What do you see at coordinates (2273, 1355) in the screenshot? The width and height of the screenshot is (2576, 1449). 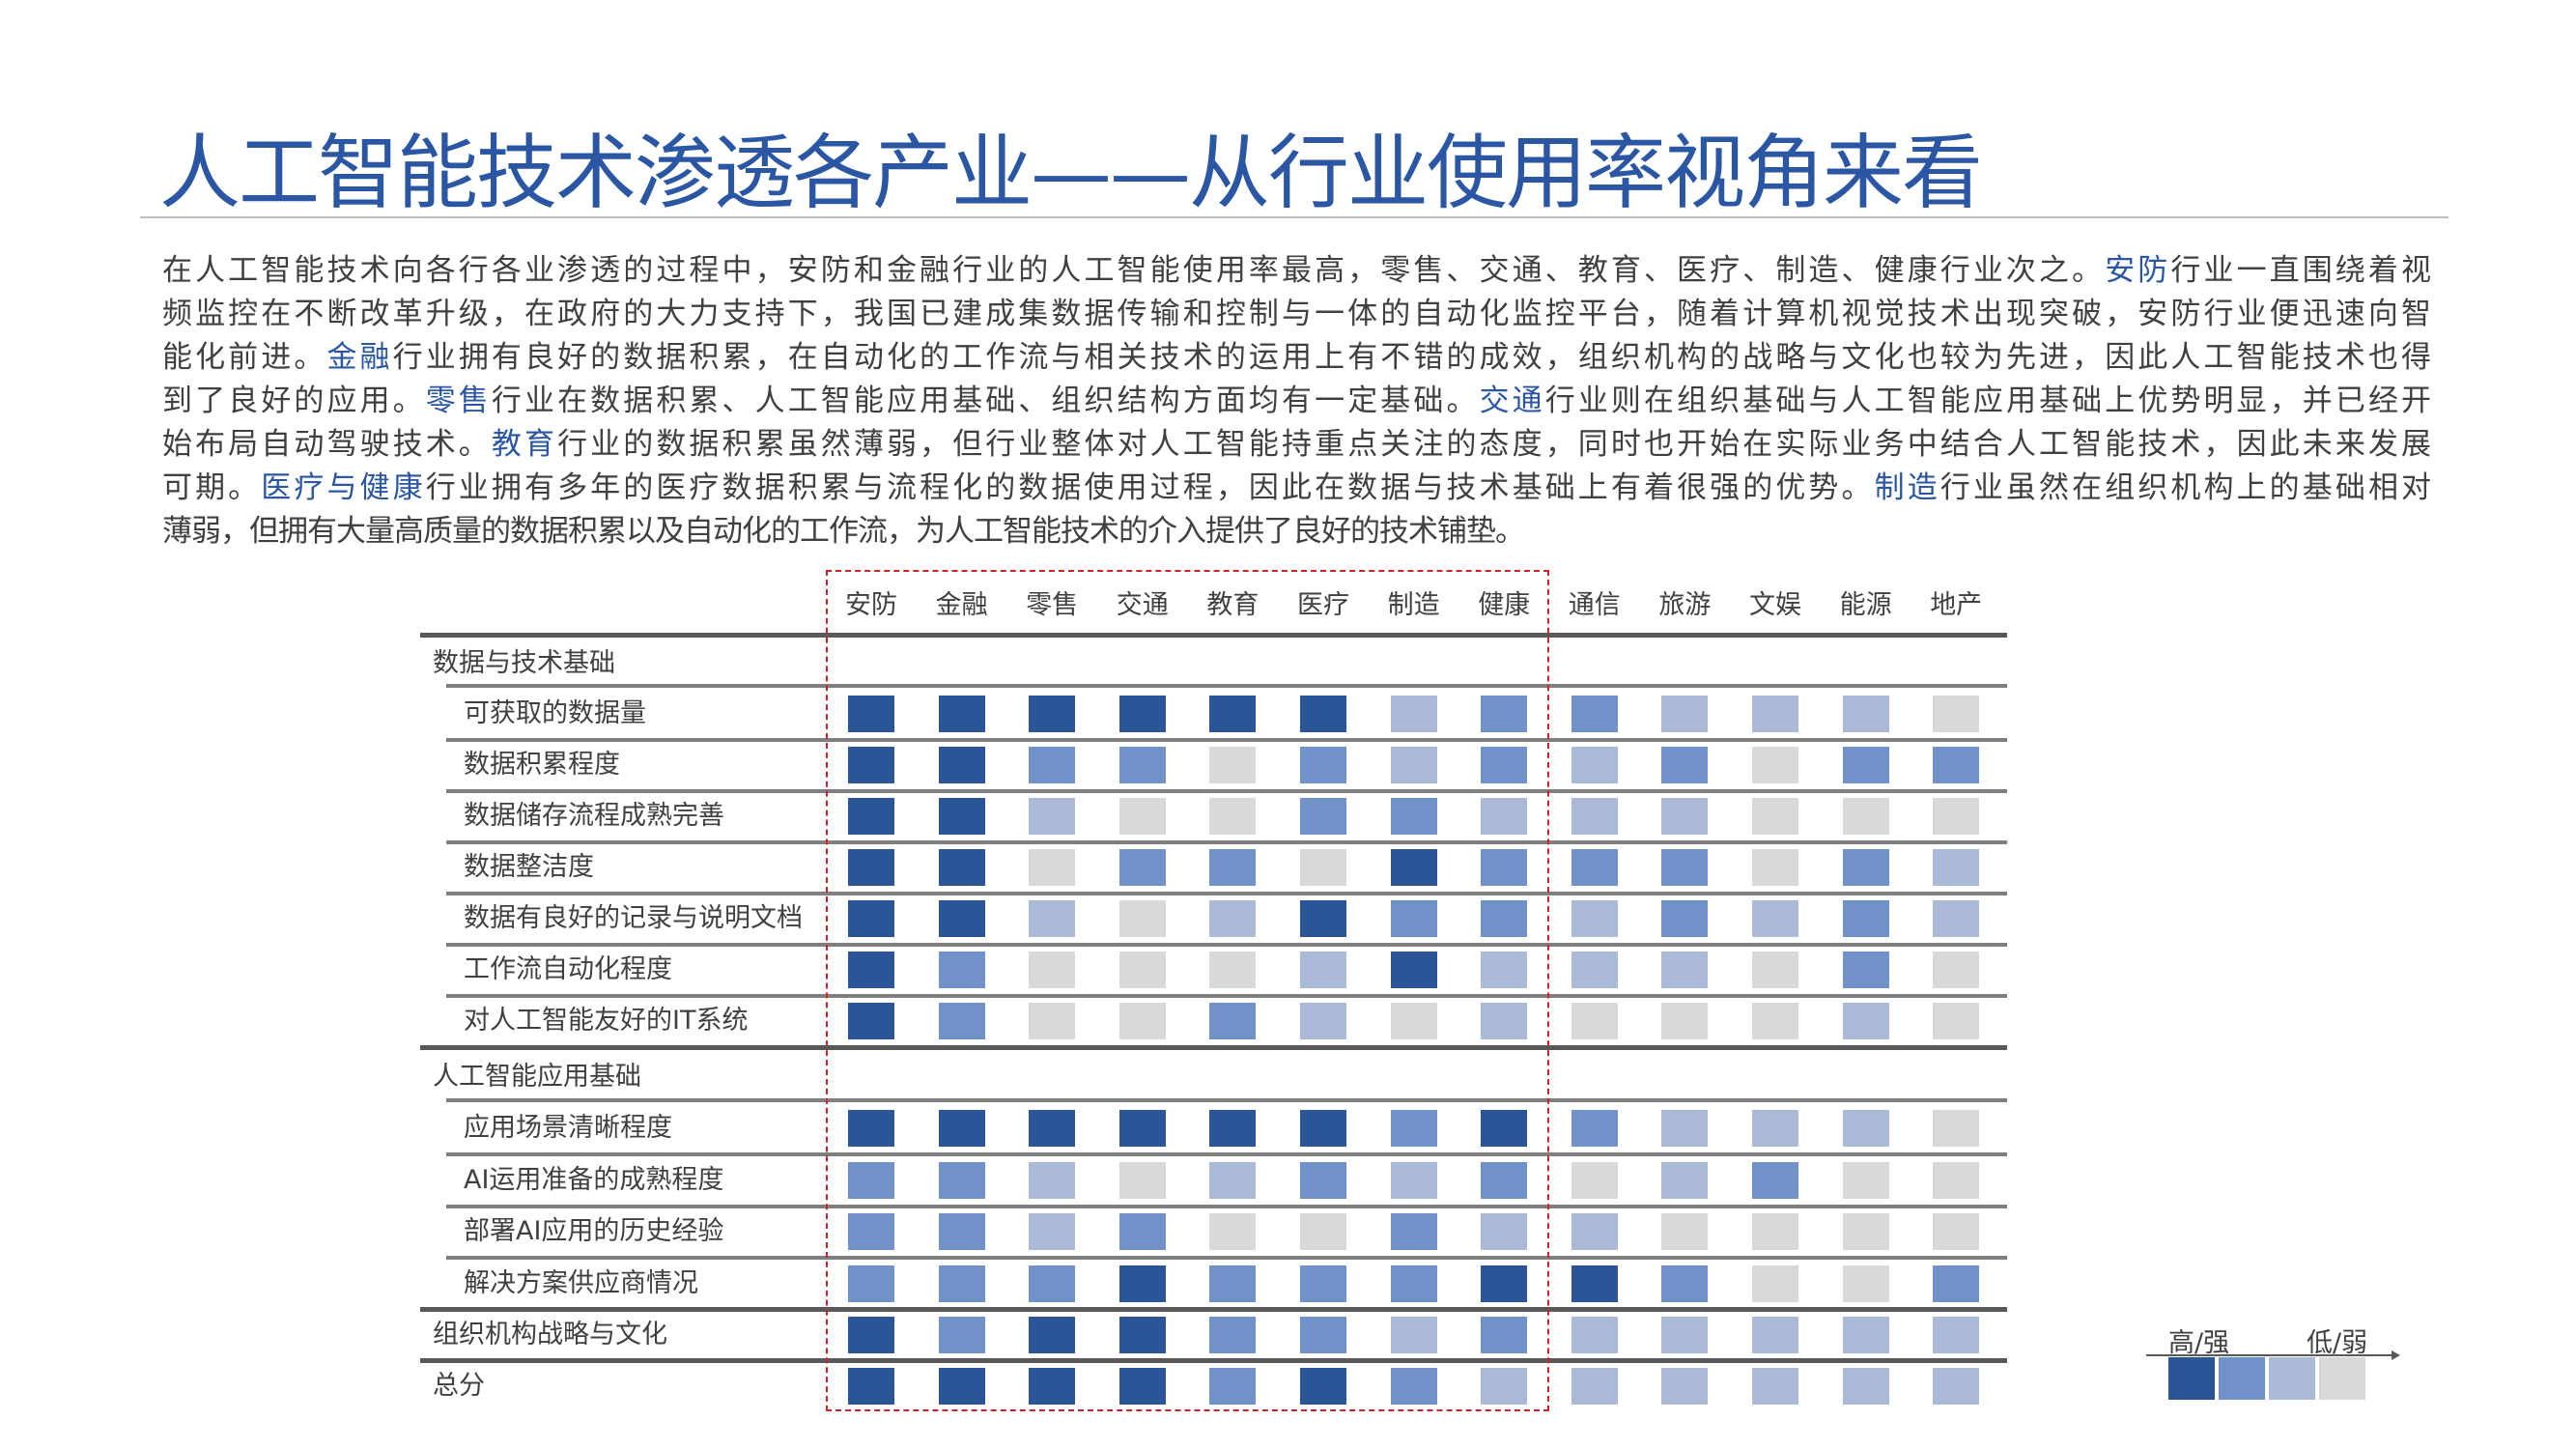 I see `legend-arrow-icon` at bounding box center [2273, 1355].